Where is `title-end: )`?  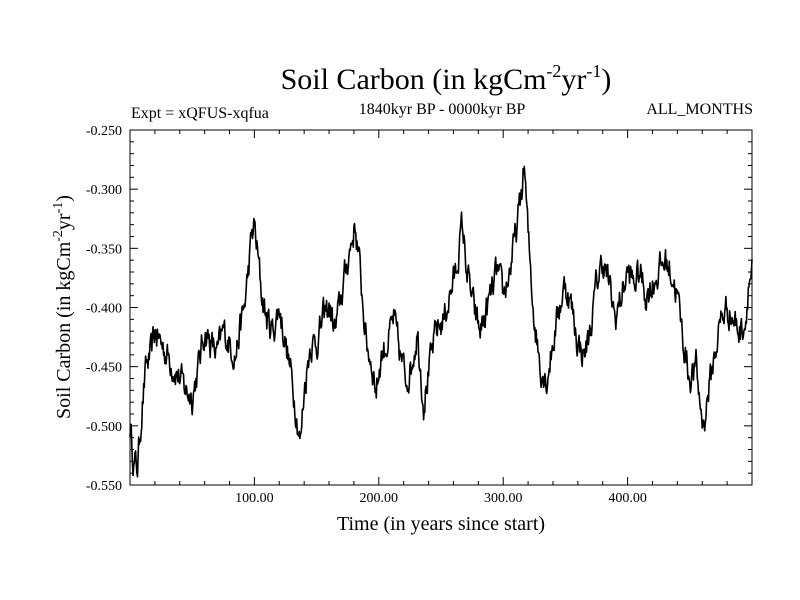 title-end: ) is located at coordinates (606, 79).